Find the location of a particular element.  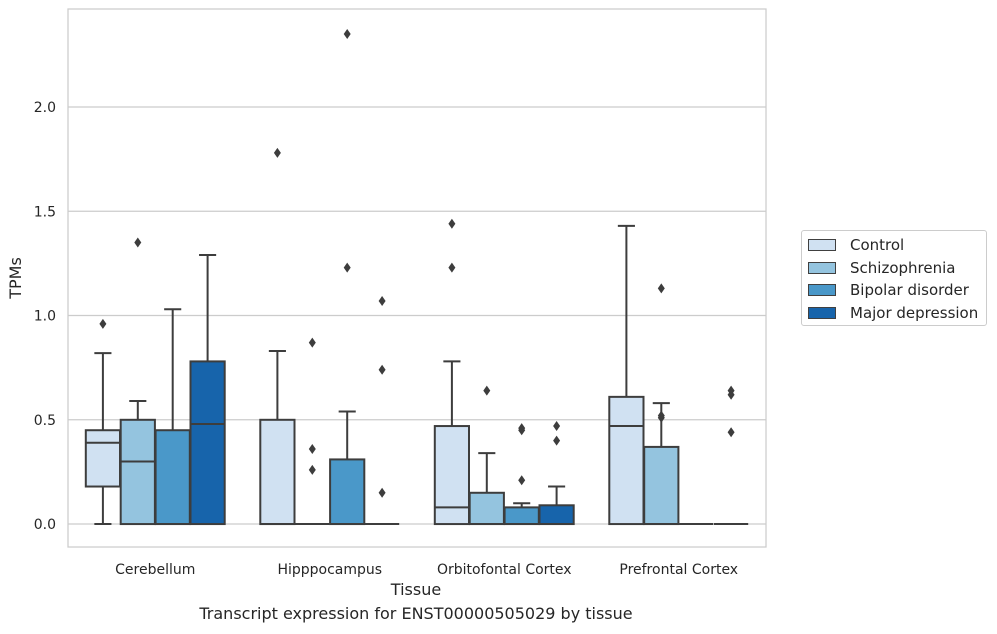

y-tick-label: 1.0 is located at coordinates (45, 317).